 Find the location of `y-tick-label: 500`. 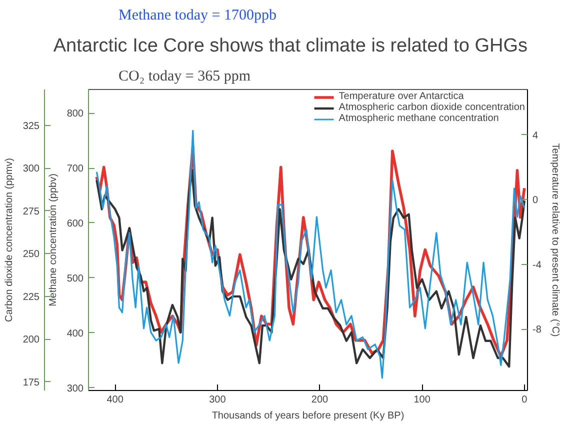

y-tick-label: 500 is located at coordinates (75, 278).